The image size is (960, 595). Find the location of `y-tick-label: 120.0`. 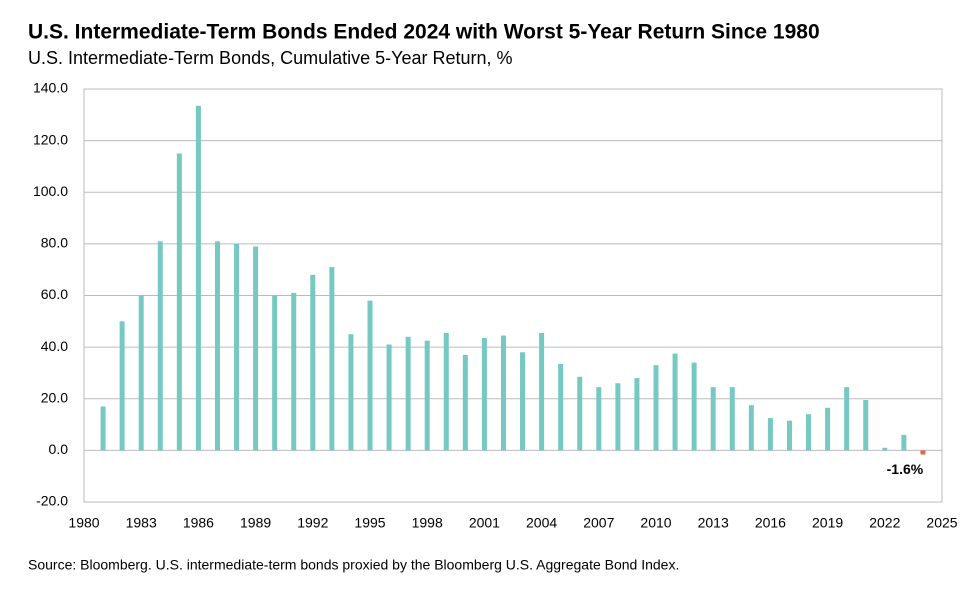

y-tick-label: 120.0 is located at coordinates (50, 139).